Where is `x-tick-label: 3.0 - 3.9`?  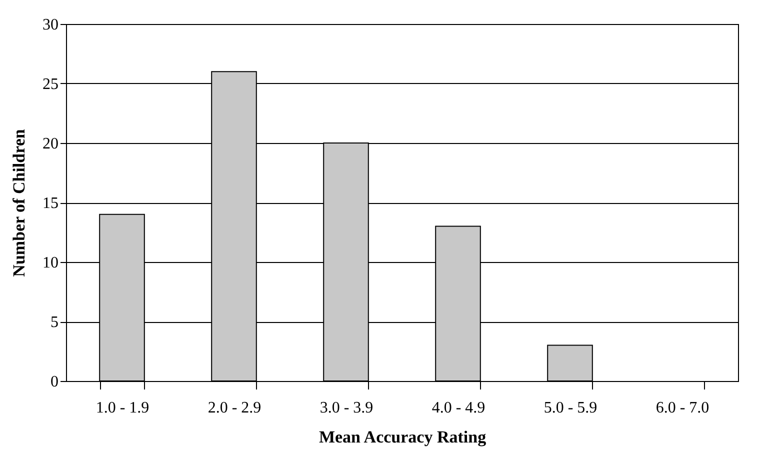
x-tick-label: 3.0 - 3.9 is located at coordinates (347, 408).